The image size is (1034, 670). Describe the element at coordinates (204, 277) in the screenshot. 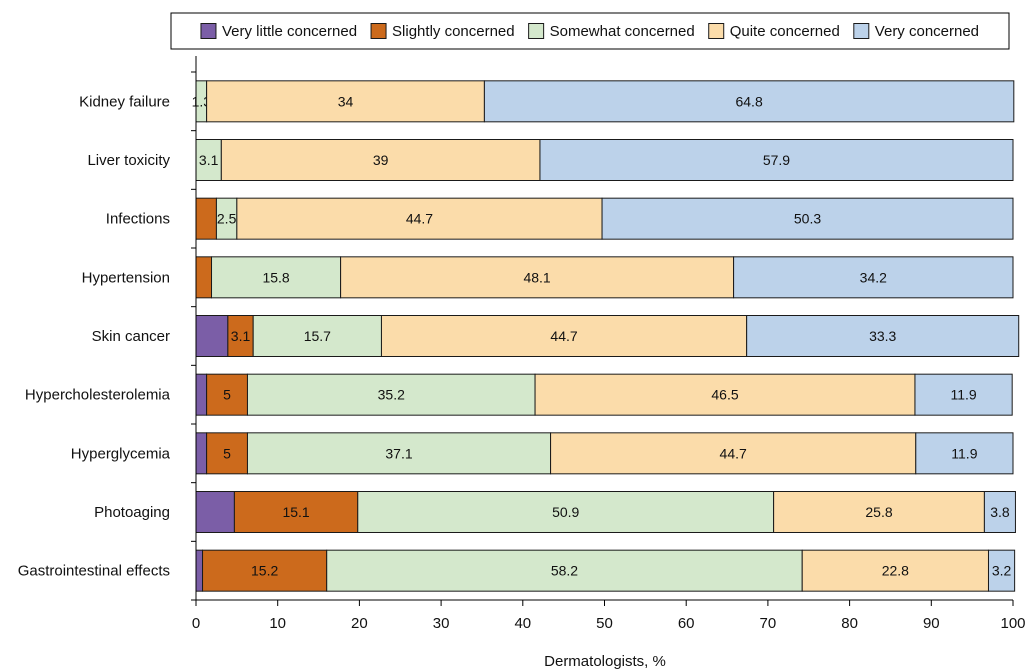

I see `bar-hypertension-slightly-concerned` at that location.